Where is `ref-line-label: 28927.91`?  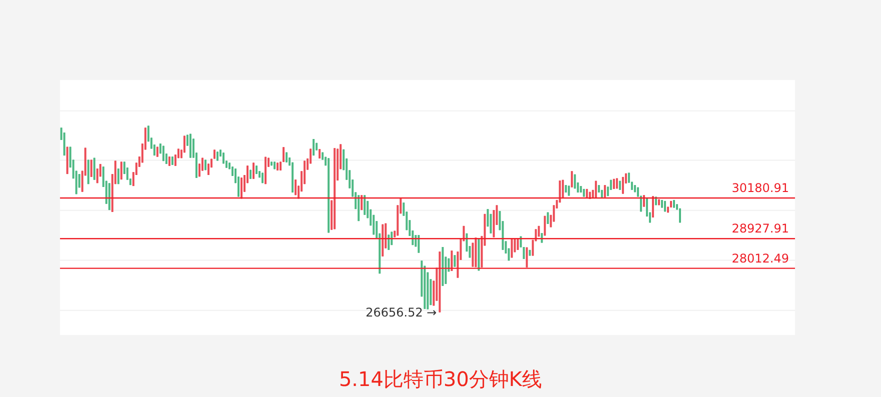
ref-line-label: 28927.91 is located at coordinates (760, 229).